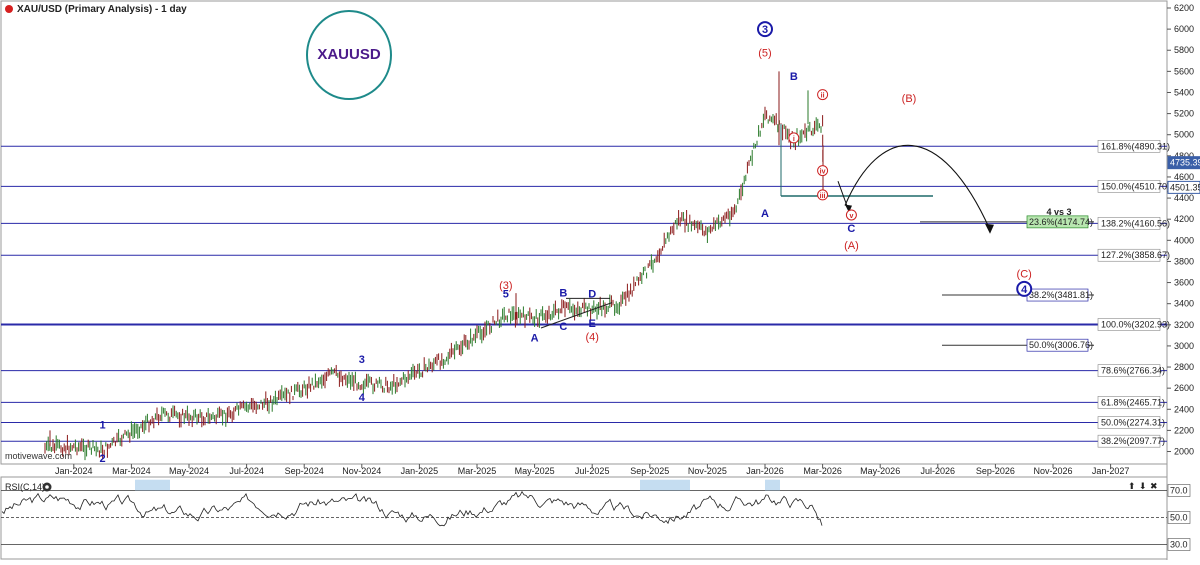 The image size is (1200, 565). Describe the element at coordinates (880, 471) in the screenshot. I see `x-tick-label: May-2026` at that location.